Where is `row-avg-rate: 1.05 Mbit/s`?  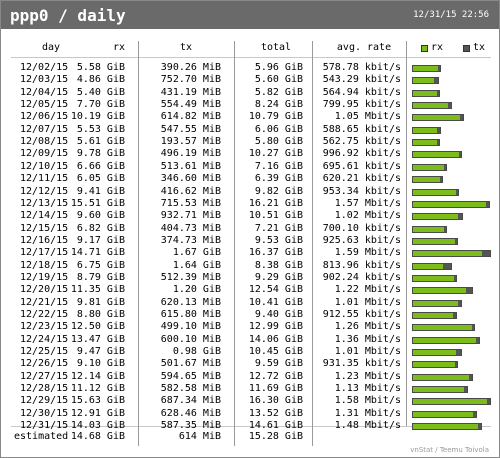 row-avg-rate: 1.05 Mbit/s is located at coordinates (367, 116).